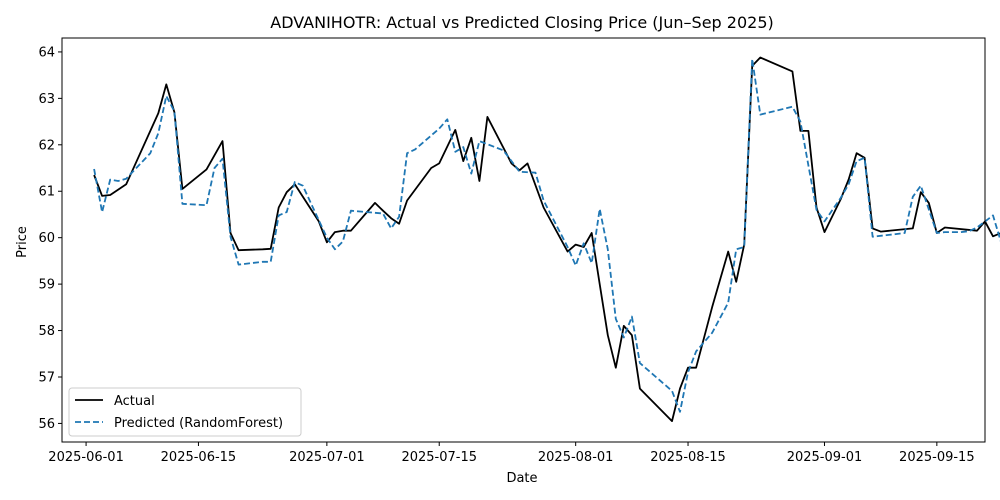 This screenshot has height=500, width=1000. What do you see at coordinates (46, 145) in the screenshot?
I see `y-tick-label: 62` at bounding box center [46, 145].